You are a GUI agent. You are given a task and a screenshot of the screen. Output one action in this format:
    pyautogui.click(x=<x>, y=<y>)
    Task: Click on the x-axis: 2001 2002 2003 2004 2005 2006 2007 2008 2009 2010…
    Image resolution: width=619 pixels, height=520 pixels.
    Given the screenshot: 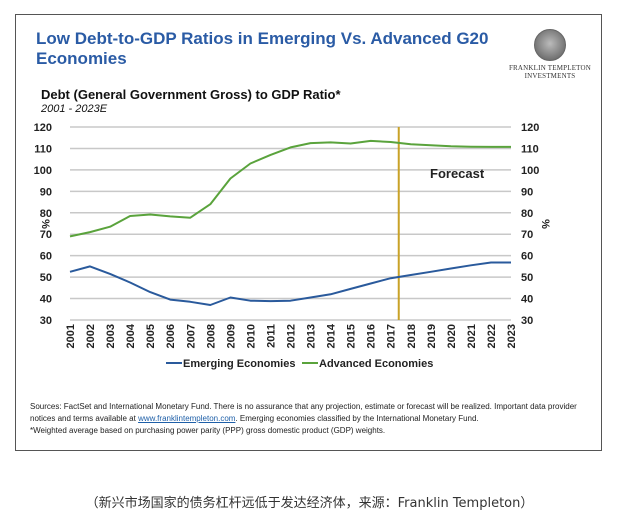 What is the action you would take?
    pyautogui.click(x=291, y=335)
    